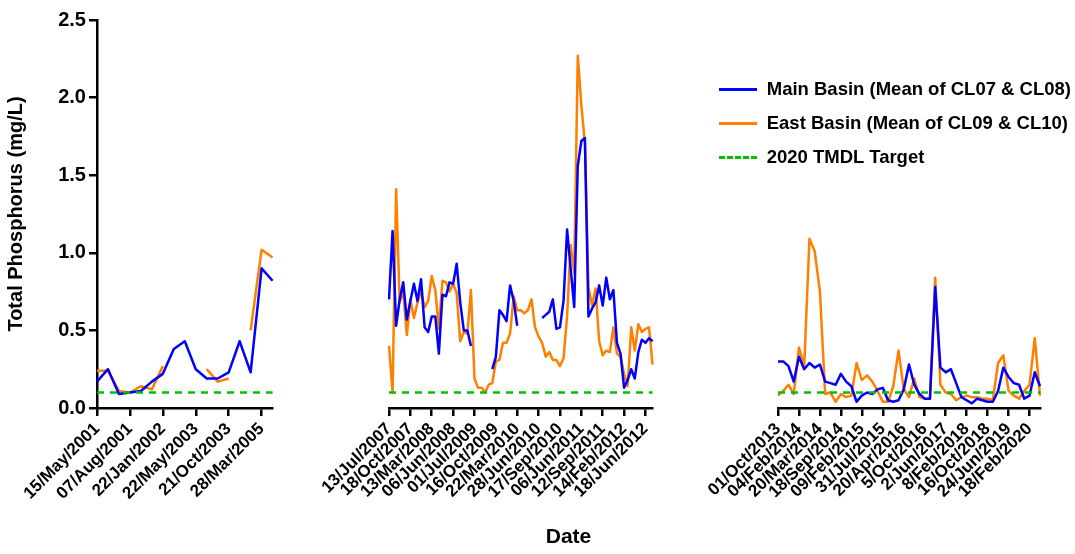 Image resolution: width=1075 pixels, height=554 pixels. I want to click on y-tick-label: 0.5, so click(72, 328).